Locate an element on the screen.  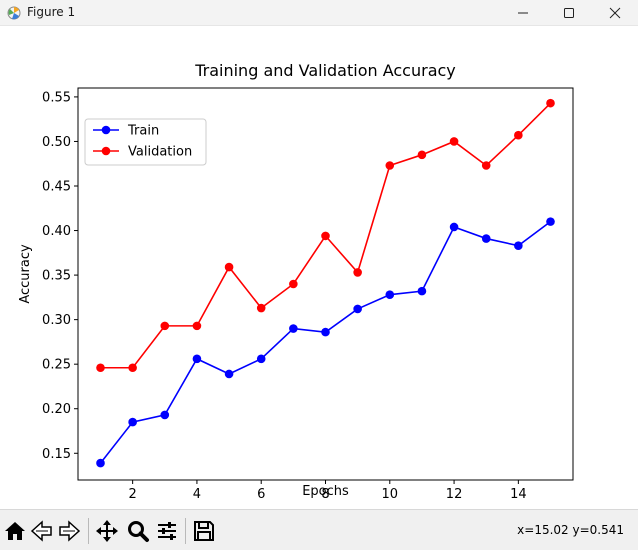
y-tick-label: 0.55 is located at coordinates (56, 97).